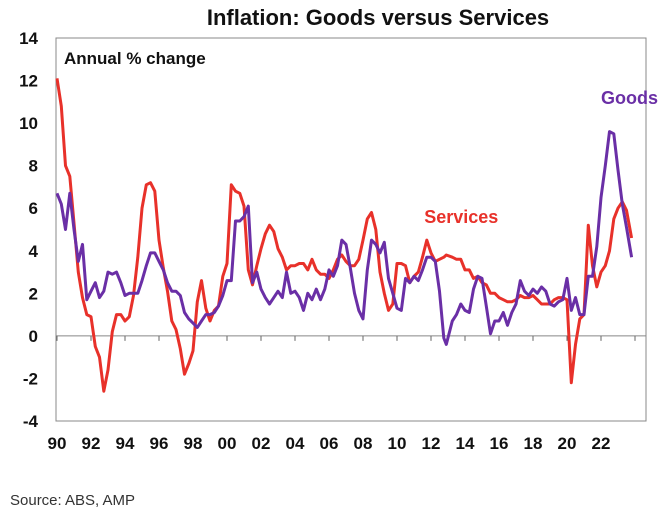 The image size is (672, 524). I want to click on x-tick-label: 96, so click(159, 443).